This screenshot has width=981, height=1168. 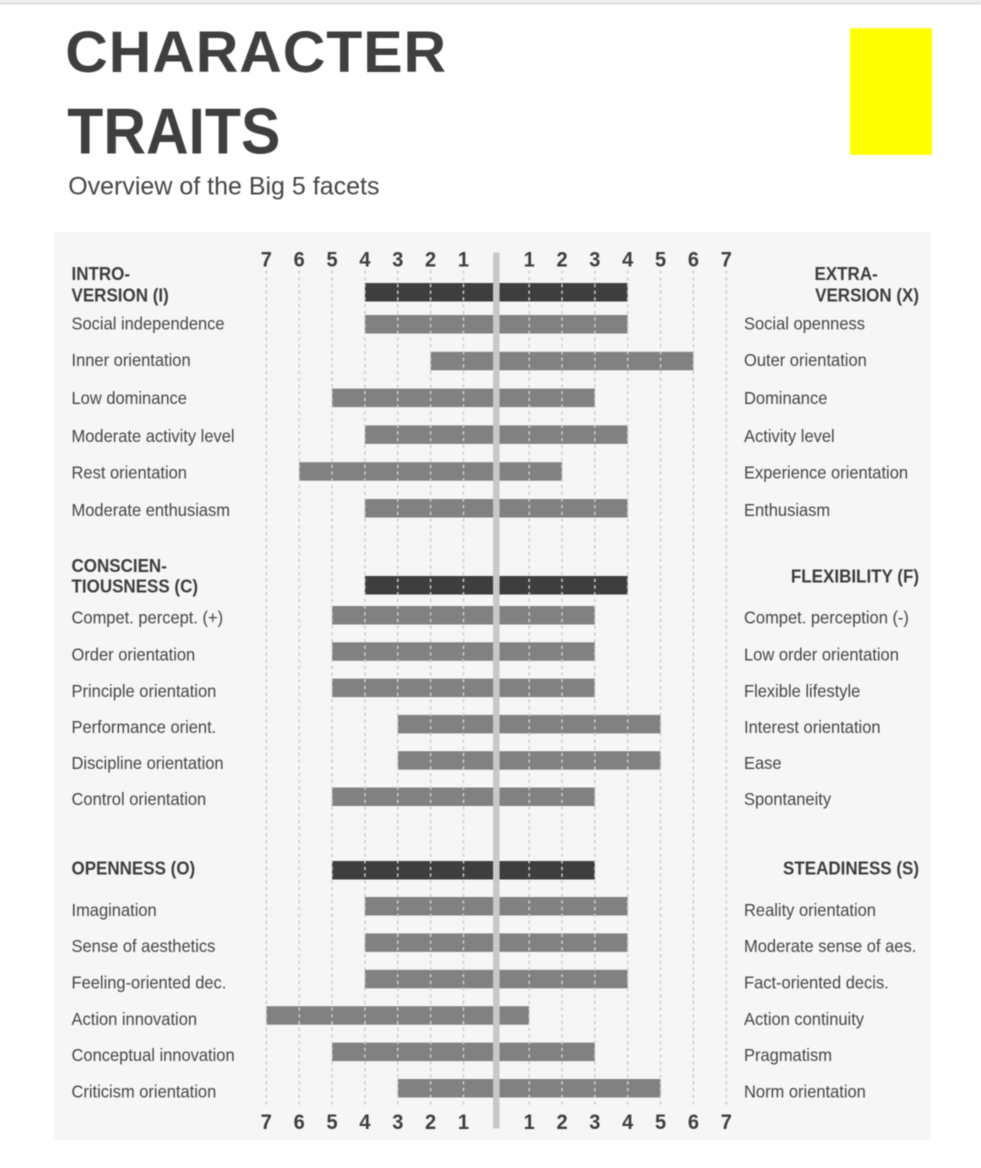 I want to click on svg-text: Moderate activity level, so click(x=153, y=435).